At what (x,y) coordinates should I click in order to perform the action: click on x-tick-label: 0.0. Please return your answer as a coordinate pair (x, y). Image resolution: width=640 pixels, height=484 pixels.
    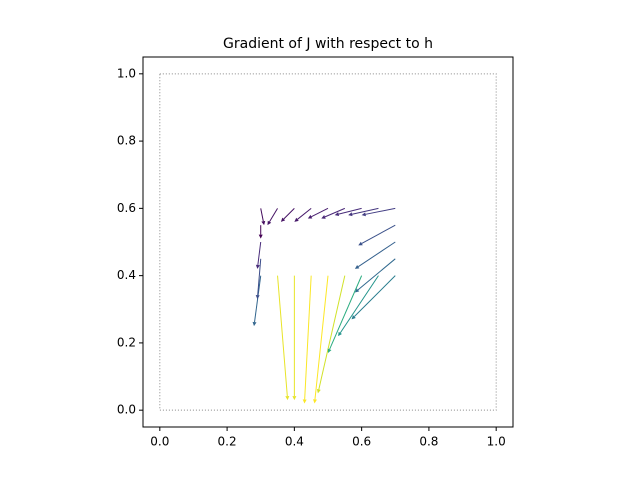
    Looking at the image, I should click on (159, 442).